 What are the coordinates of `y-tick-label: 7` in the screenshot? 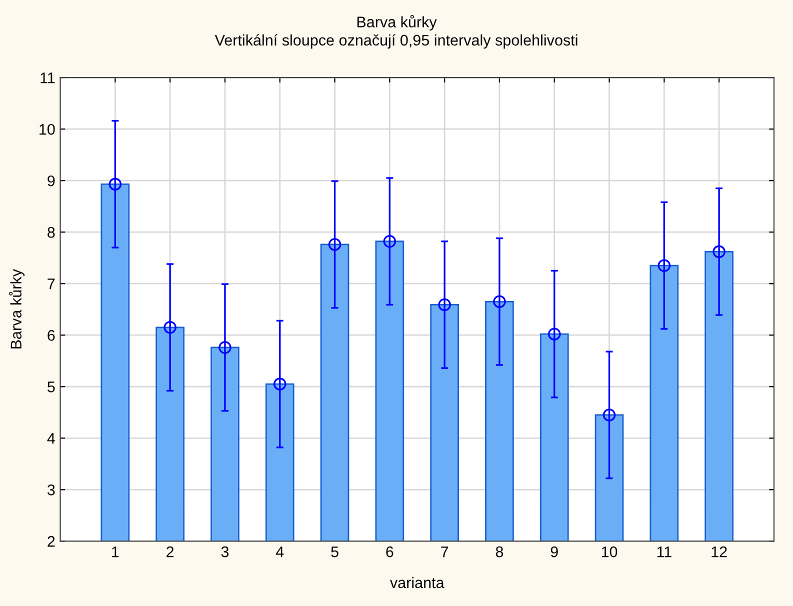 It's located at (51, 284).